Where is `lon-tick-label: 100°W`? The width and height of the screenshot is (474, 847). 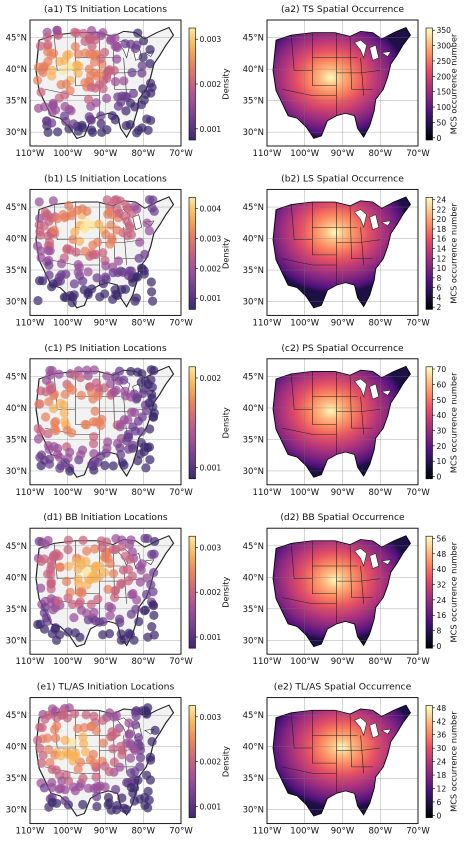
lon-tick-label: 100°W is located at coordinates (67, 493).